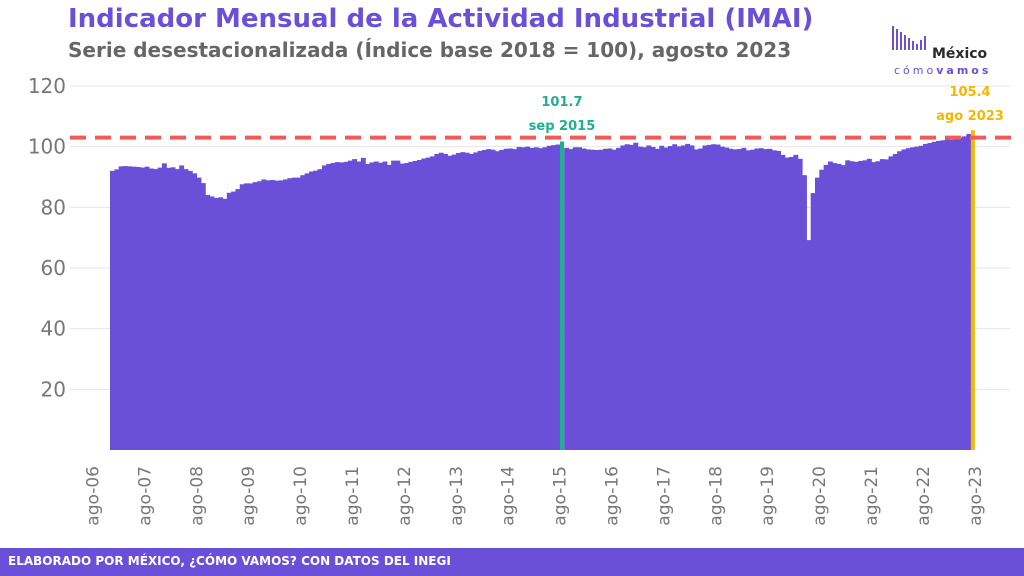  I want to click on logo: México cómovamos, so click(945, 52).